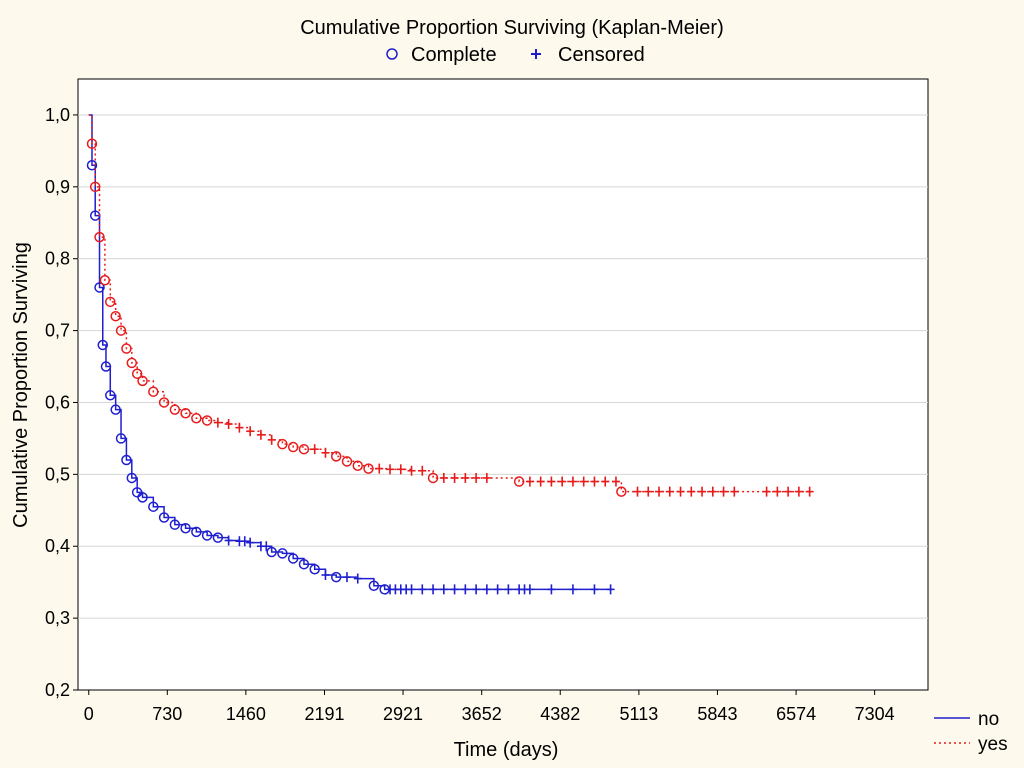 This screenshot has height=768, width=1024. Describe the element at coordinates (61, 402) in the screenshot. I see `y-axis-ticks: 0,2 0,3 0,4 0,5 0,6 0,7 0,8 0,9 1,0` at that location.